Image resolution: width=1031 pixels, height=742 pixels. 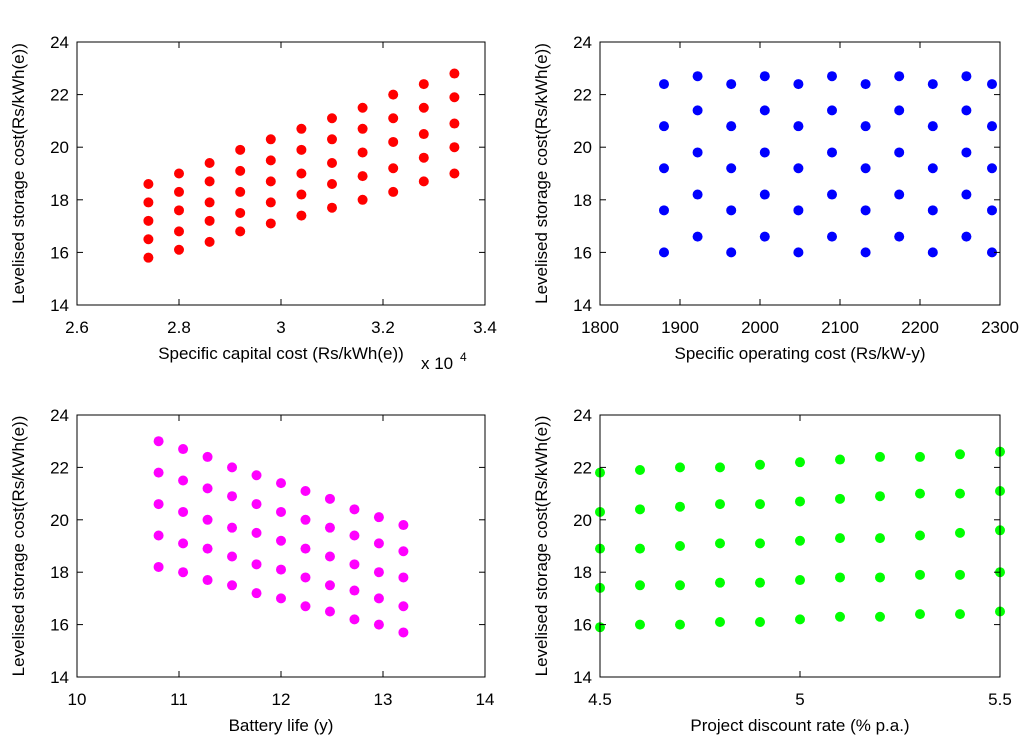 I want to click on x-tick-label: 2.6, so click(x=77, y=327).